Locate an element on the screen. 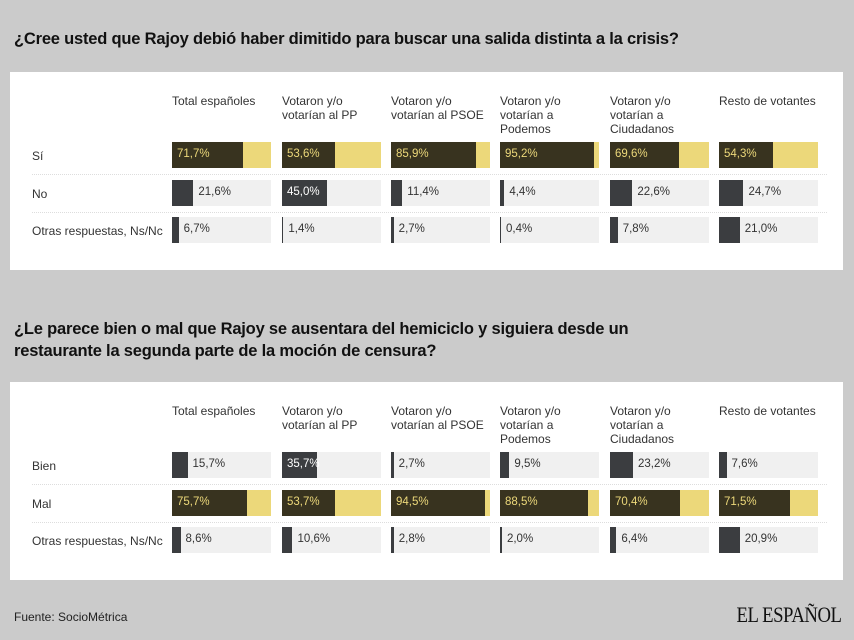 The image size is (854, 640). bar-track: 21,6% is located at coordinates (221, 193).